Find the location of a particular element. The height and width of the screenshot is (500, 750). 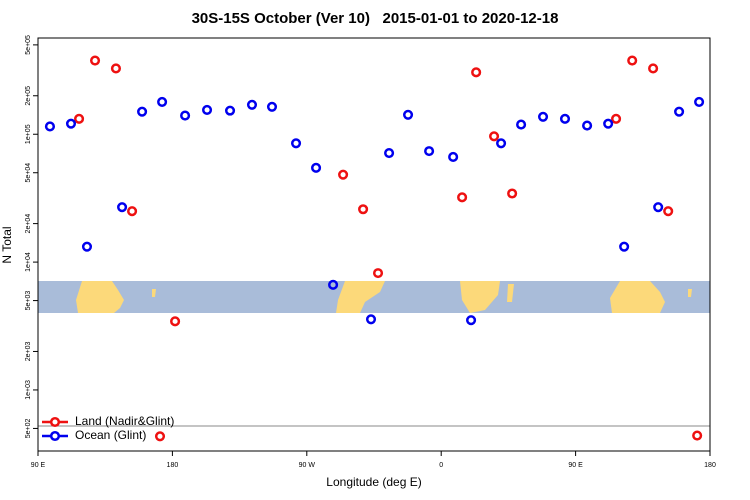

y-tick-label: 2e+03 is located at coordinates (28, 352).